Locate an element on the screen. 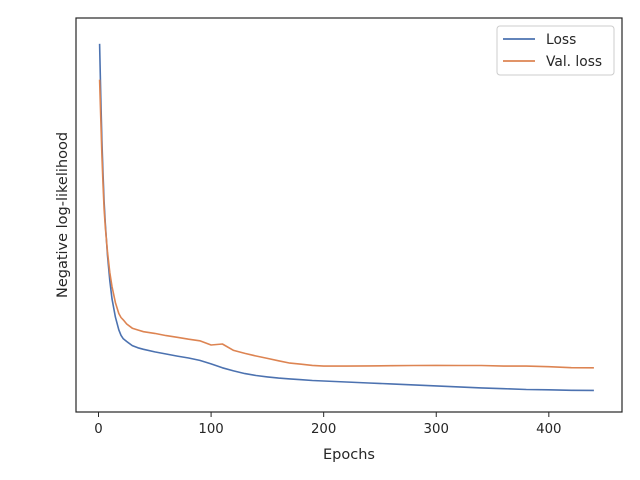 The width and height of the screenshot is (640, 480). x-tick-label: 0 is located at coordinates (98, 429).